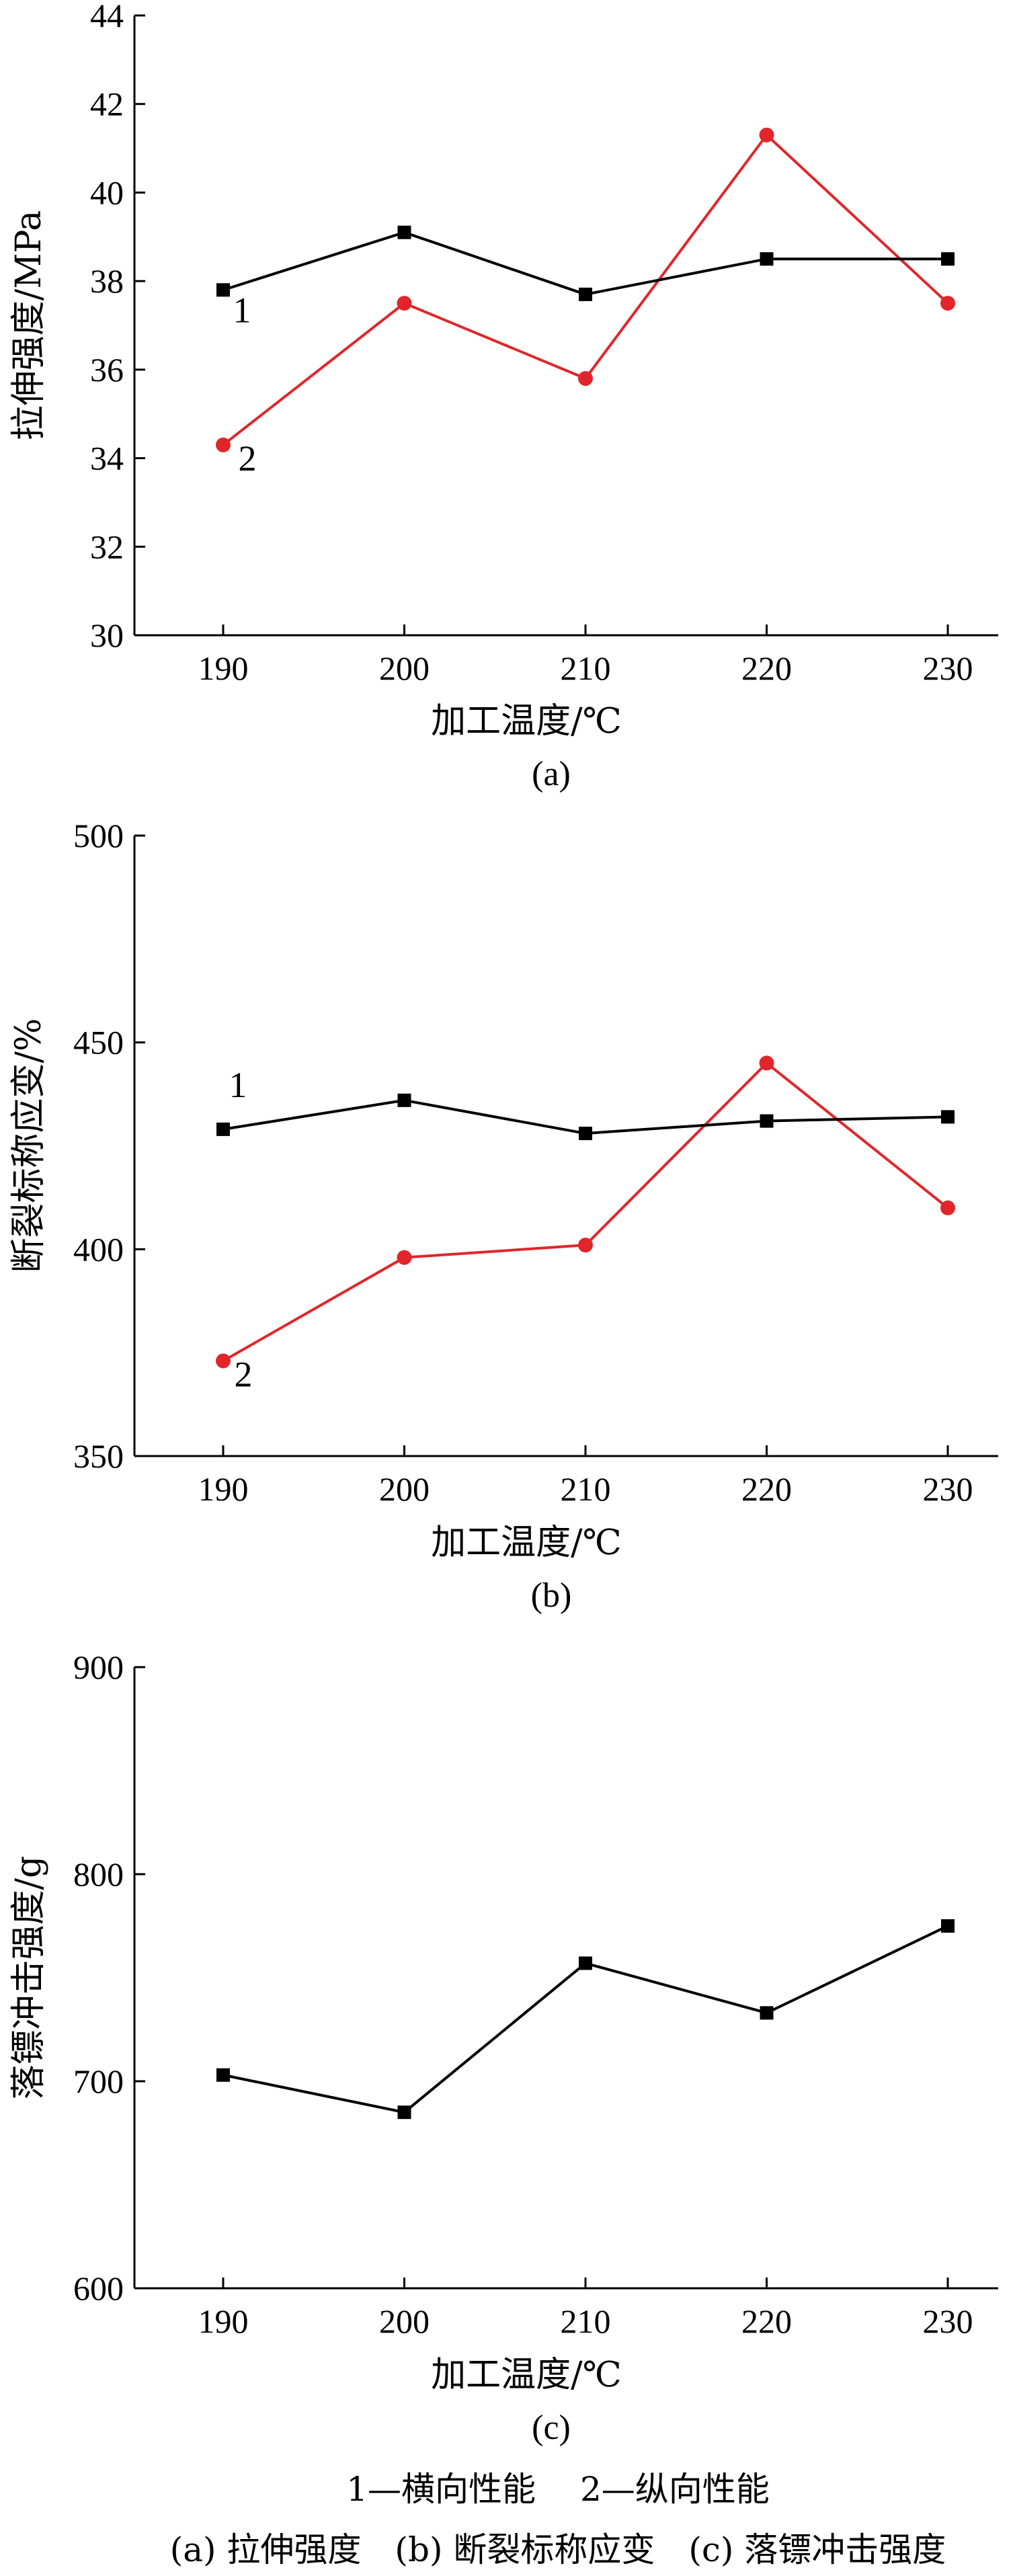 The height and width of the screenshot is (2576, 1013). Describe the element at coordinates (99, 1042) in the screenshot. I see `y-tick-label: 450` at that location.